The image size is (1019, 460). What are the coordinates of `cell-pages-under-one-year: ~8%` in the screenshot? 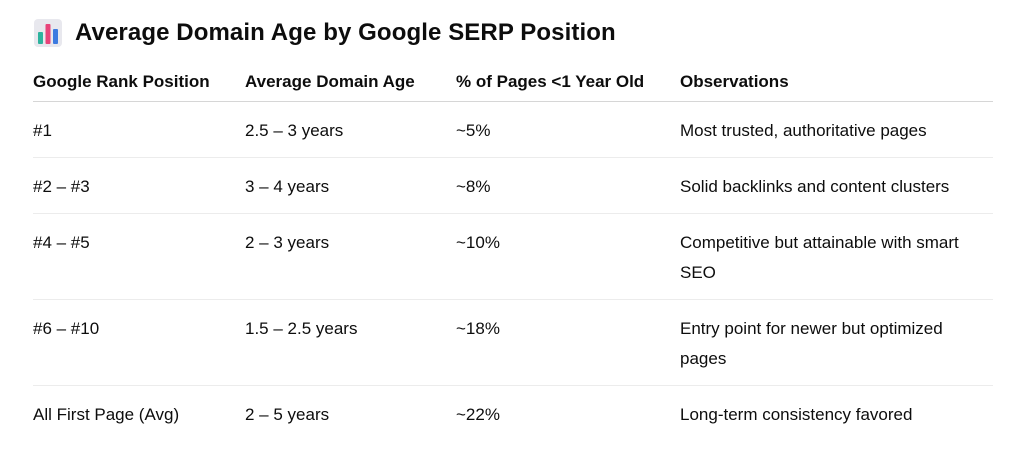 It's located at (568, 185).